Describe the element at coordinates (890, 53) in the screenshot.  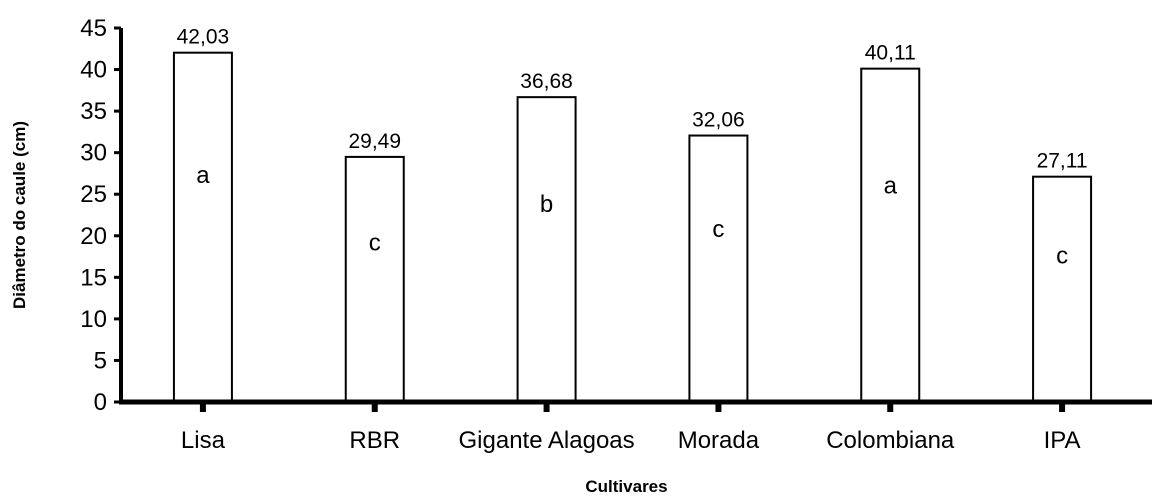
I see `bar-value-label: 40,11` at that location.